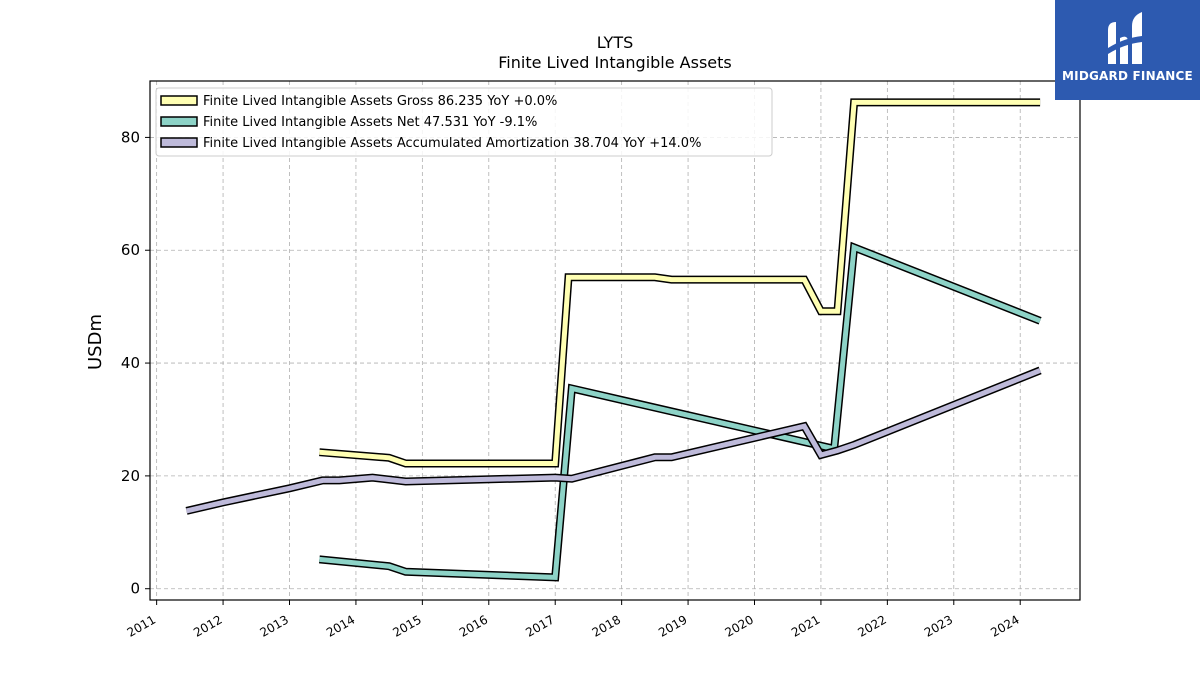  Describe the element at coordinates (130, 476) in the screenshot. I see `y-tick-label: 20` at that location.